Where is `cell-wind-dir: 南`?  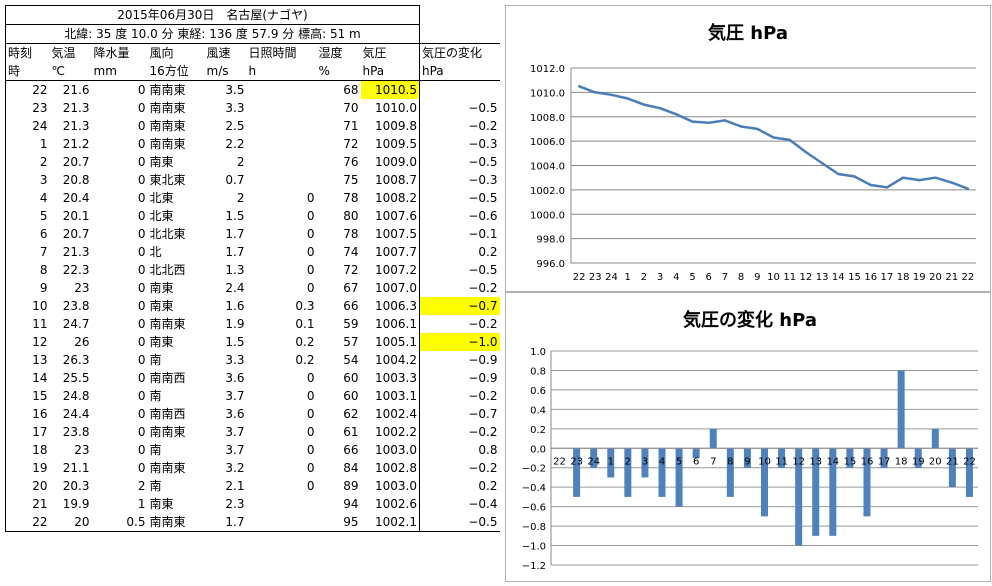
cell-wind-dir: 南 is located at coordinates (155, 449).